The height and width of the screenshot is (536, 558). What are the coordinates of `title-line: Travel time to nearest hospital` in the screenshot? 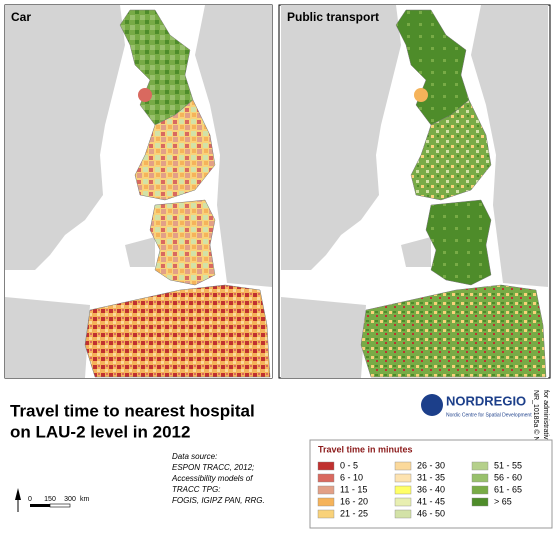 It's located at (132, 410).